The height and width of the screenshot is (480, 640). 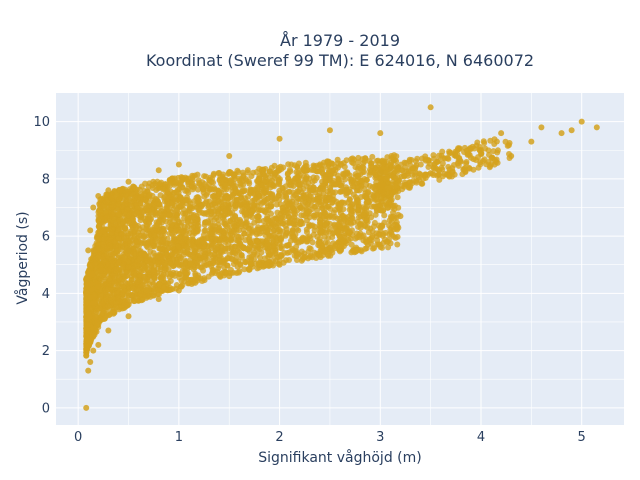 What do you see at coordinates (340, 40) in the screenshot?
I see `chart-title-line-1: År 1979 - 2019` at bounding box center [340, 40].